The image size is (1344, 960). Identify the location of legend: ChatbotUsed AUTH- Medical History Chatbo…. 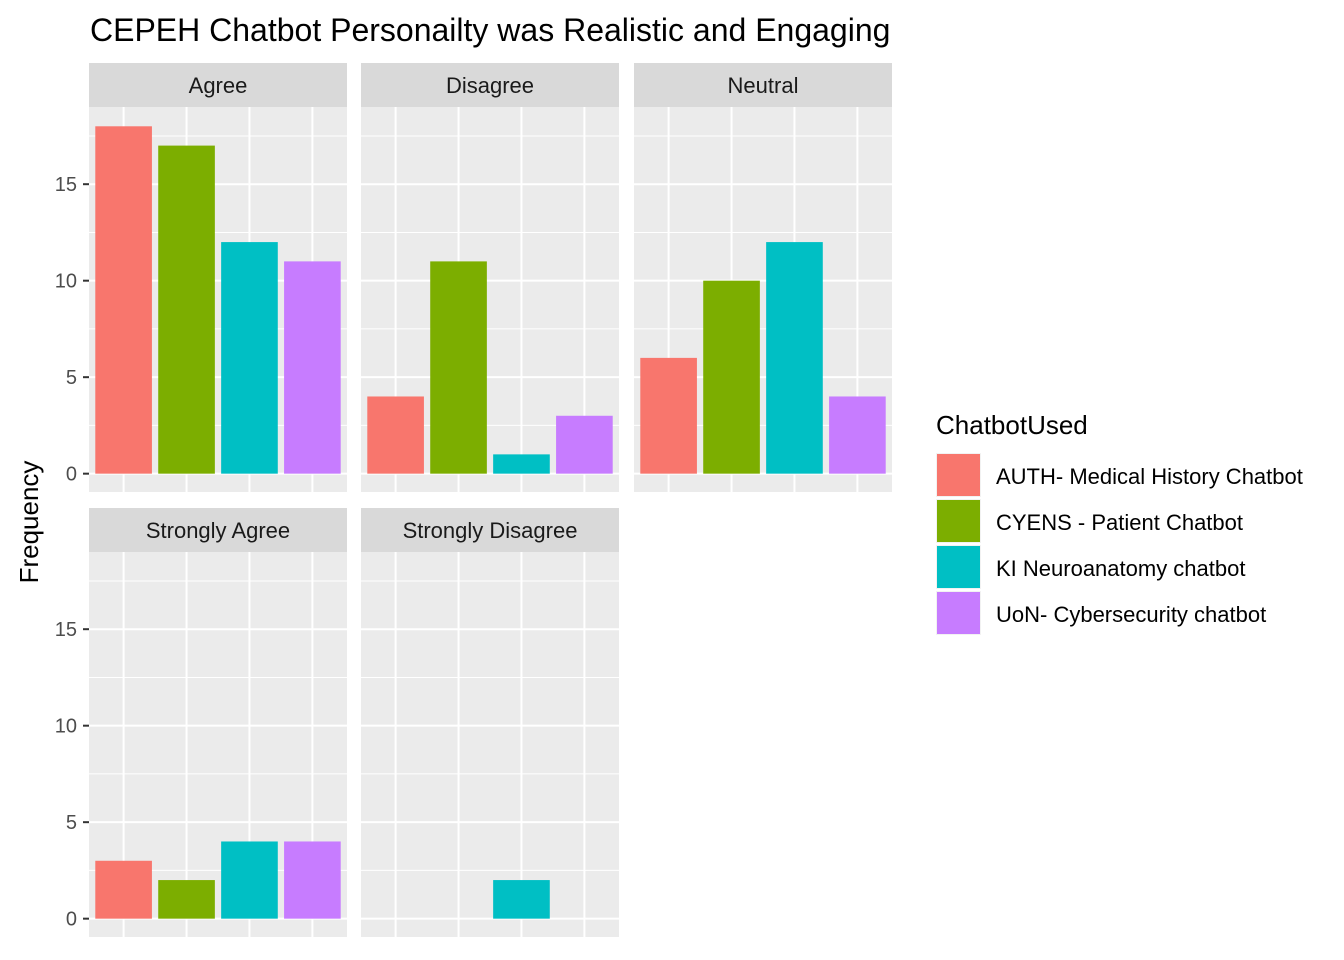
(1119, 522).